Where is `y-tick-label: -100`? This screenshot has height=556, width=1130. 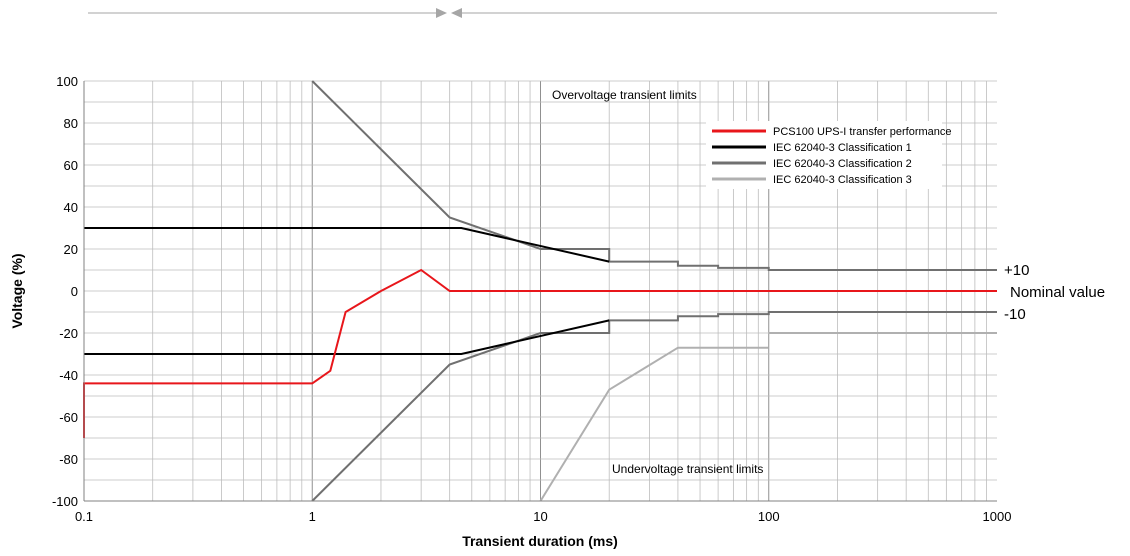 y-tick-label: -100 is located at coordinates (65, 501).